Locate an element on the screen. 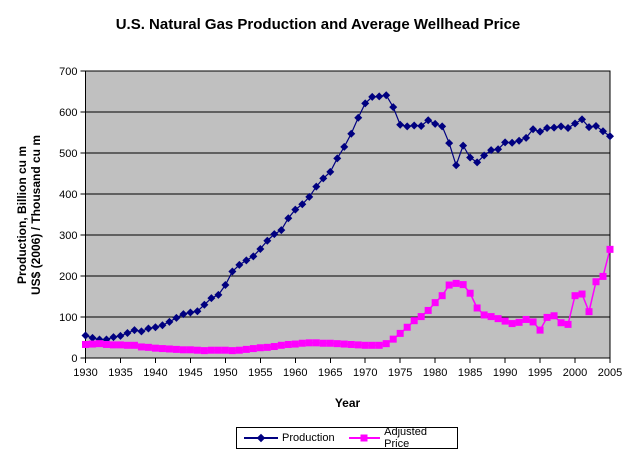 This screenshot has height=456, width=636. y-tick-label: 300 is located at coordinates (68, 236).